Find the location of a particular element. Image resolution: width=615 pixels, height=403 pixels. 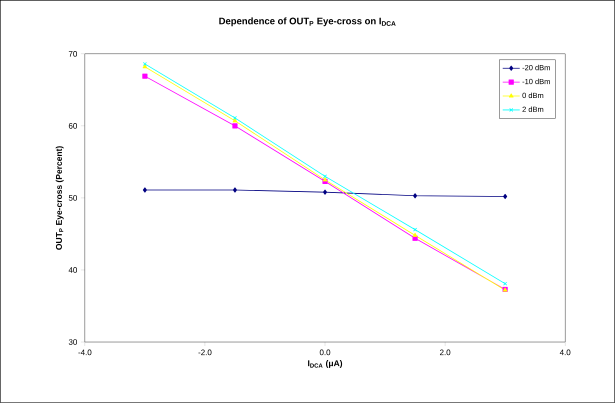

x-axis-title: I$_{DCA}$ (μA) is located at coordinates (325, 364).